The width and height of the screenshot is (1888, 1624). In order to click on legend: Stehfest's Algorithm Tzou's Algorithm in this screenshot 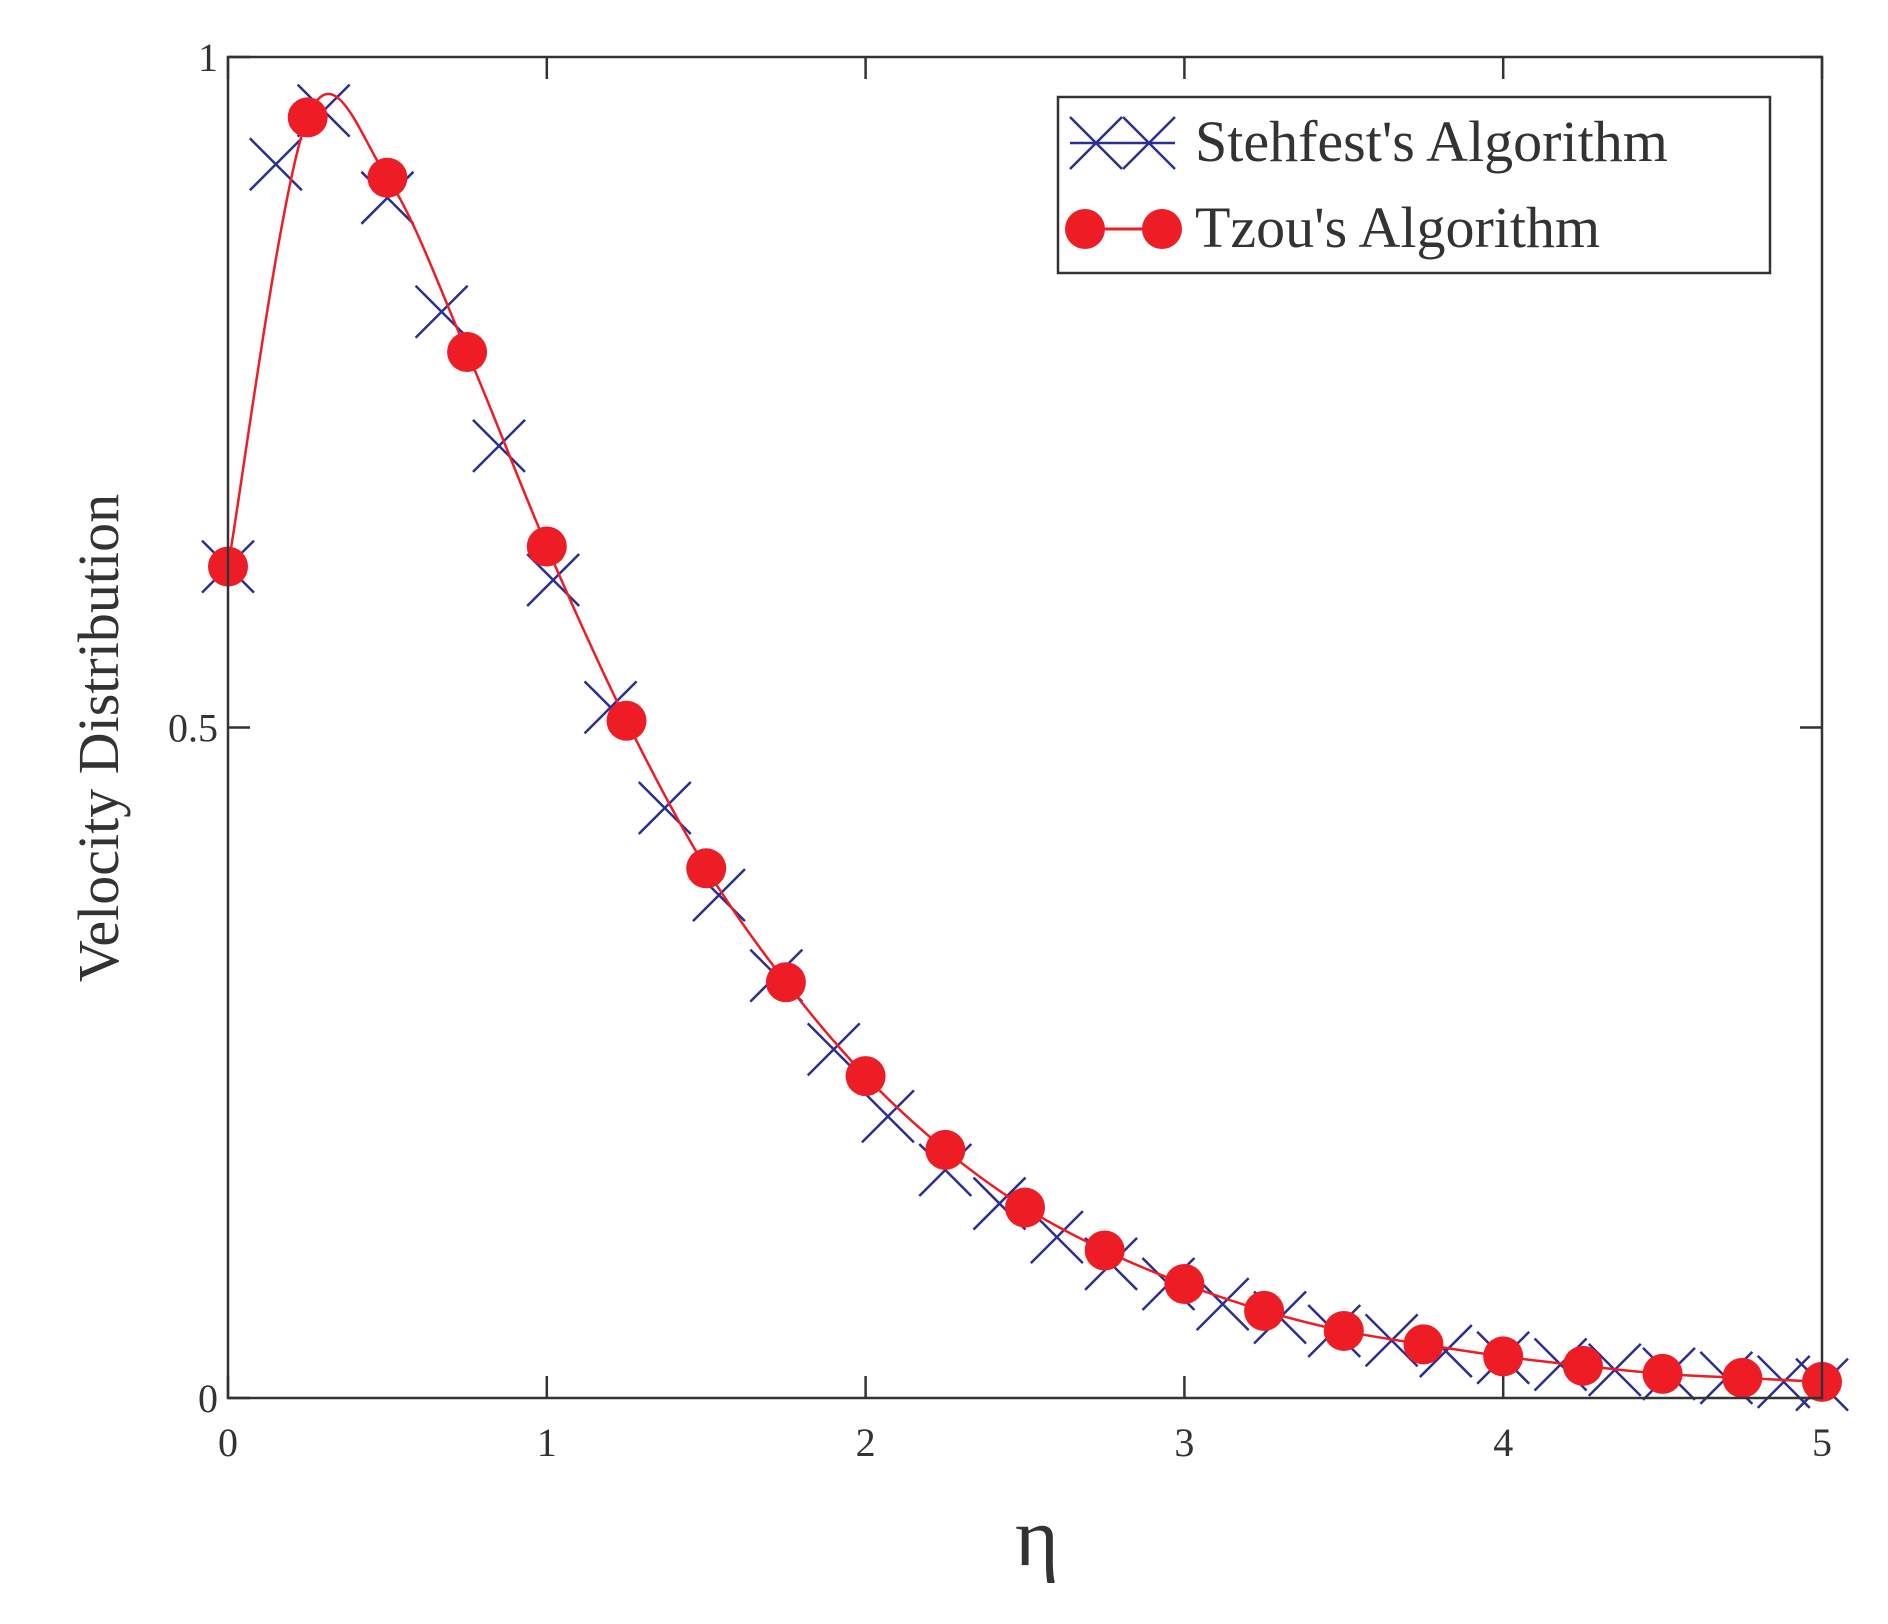, I will do `click(1414, 185)`.